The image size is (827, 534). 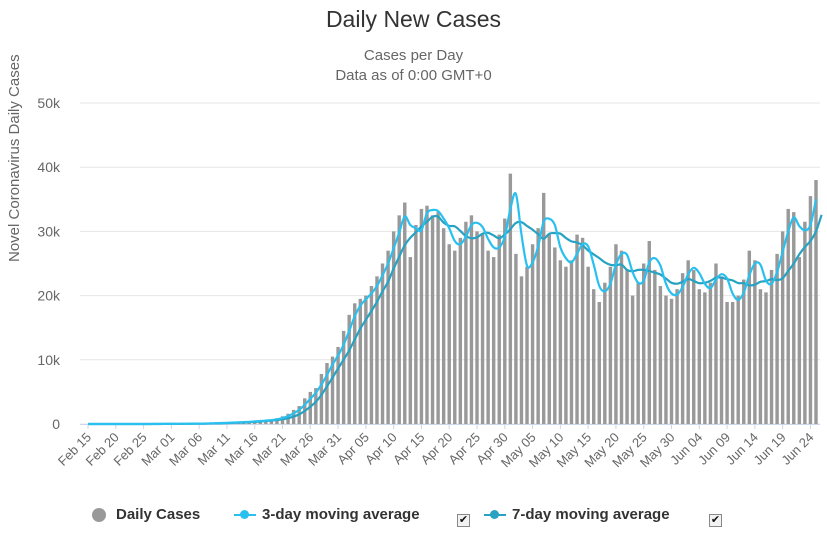 What do you see at coordinates (49, 360) in the screenshot?
I see `y-tick-label: 10k` at bounding box center [49, 360].